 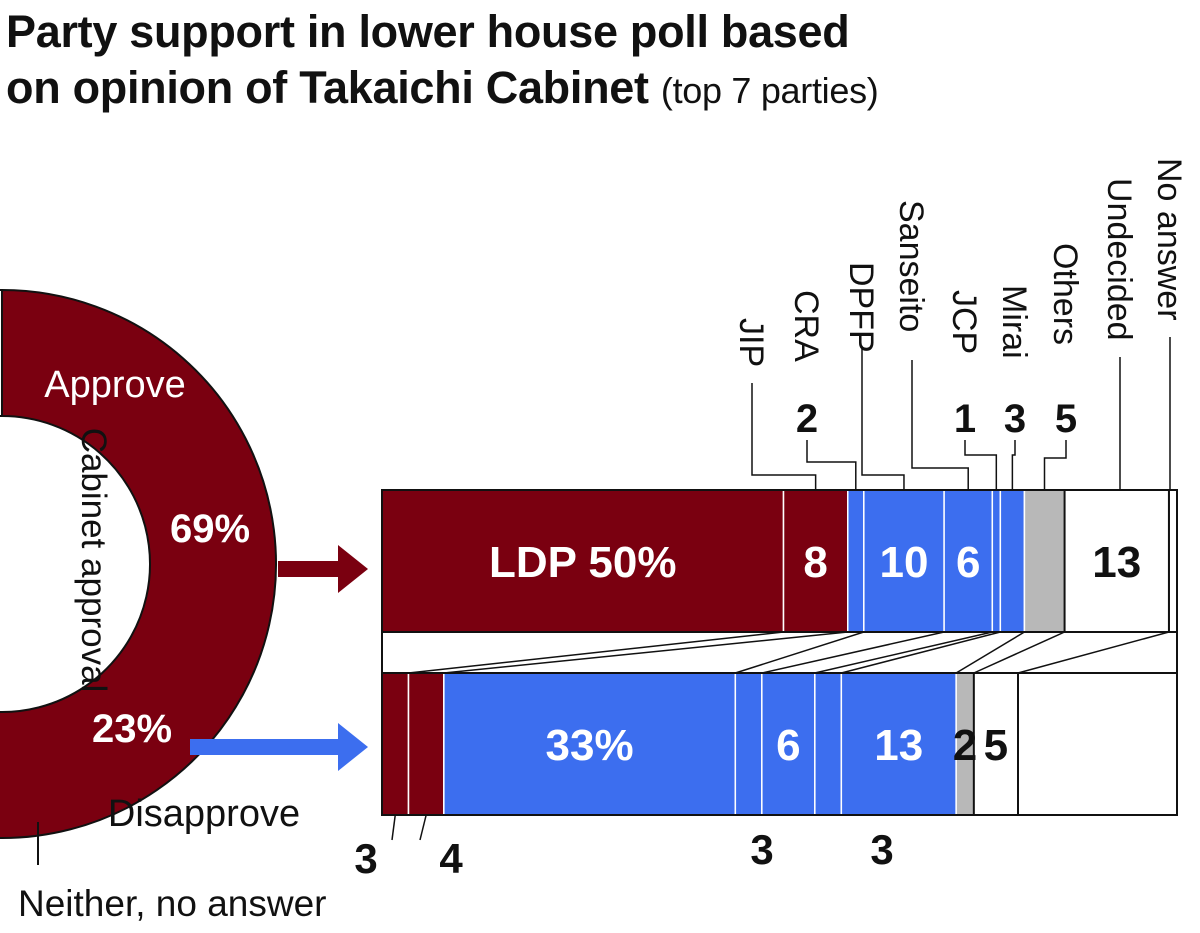 What do you see at coordinates (981, 465) in the screenshot?
I see `leader-top-jcp` at bounding box center [981, 465].